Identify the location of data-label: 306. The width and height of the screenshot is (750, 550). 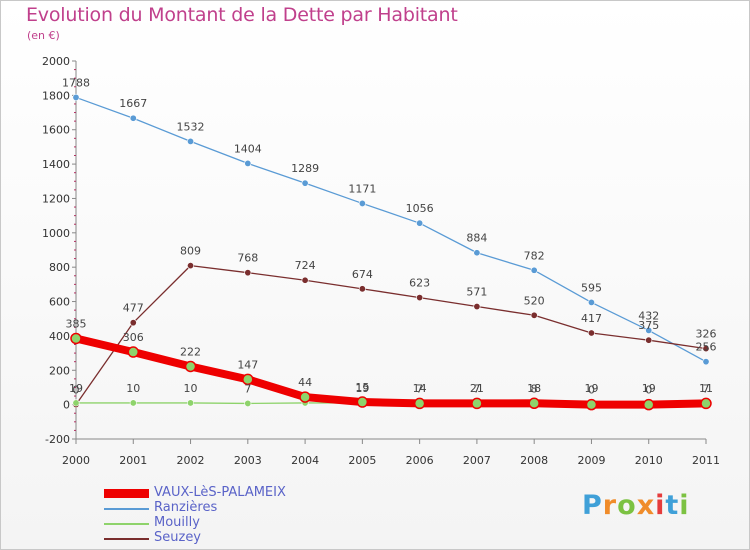
(133, 337).